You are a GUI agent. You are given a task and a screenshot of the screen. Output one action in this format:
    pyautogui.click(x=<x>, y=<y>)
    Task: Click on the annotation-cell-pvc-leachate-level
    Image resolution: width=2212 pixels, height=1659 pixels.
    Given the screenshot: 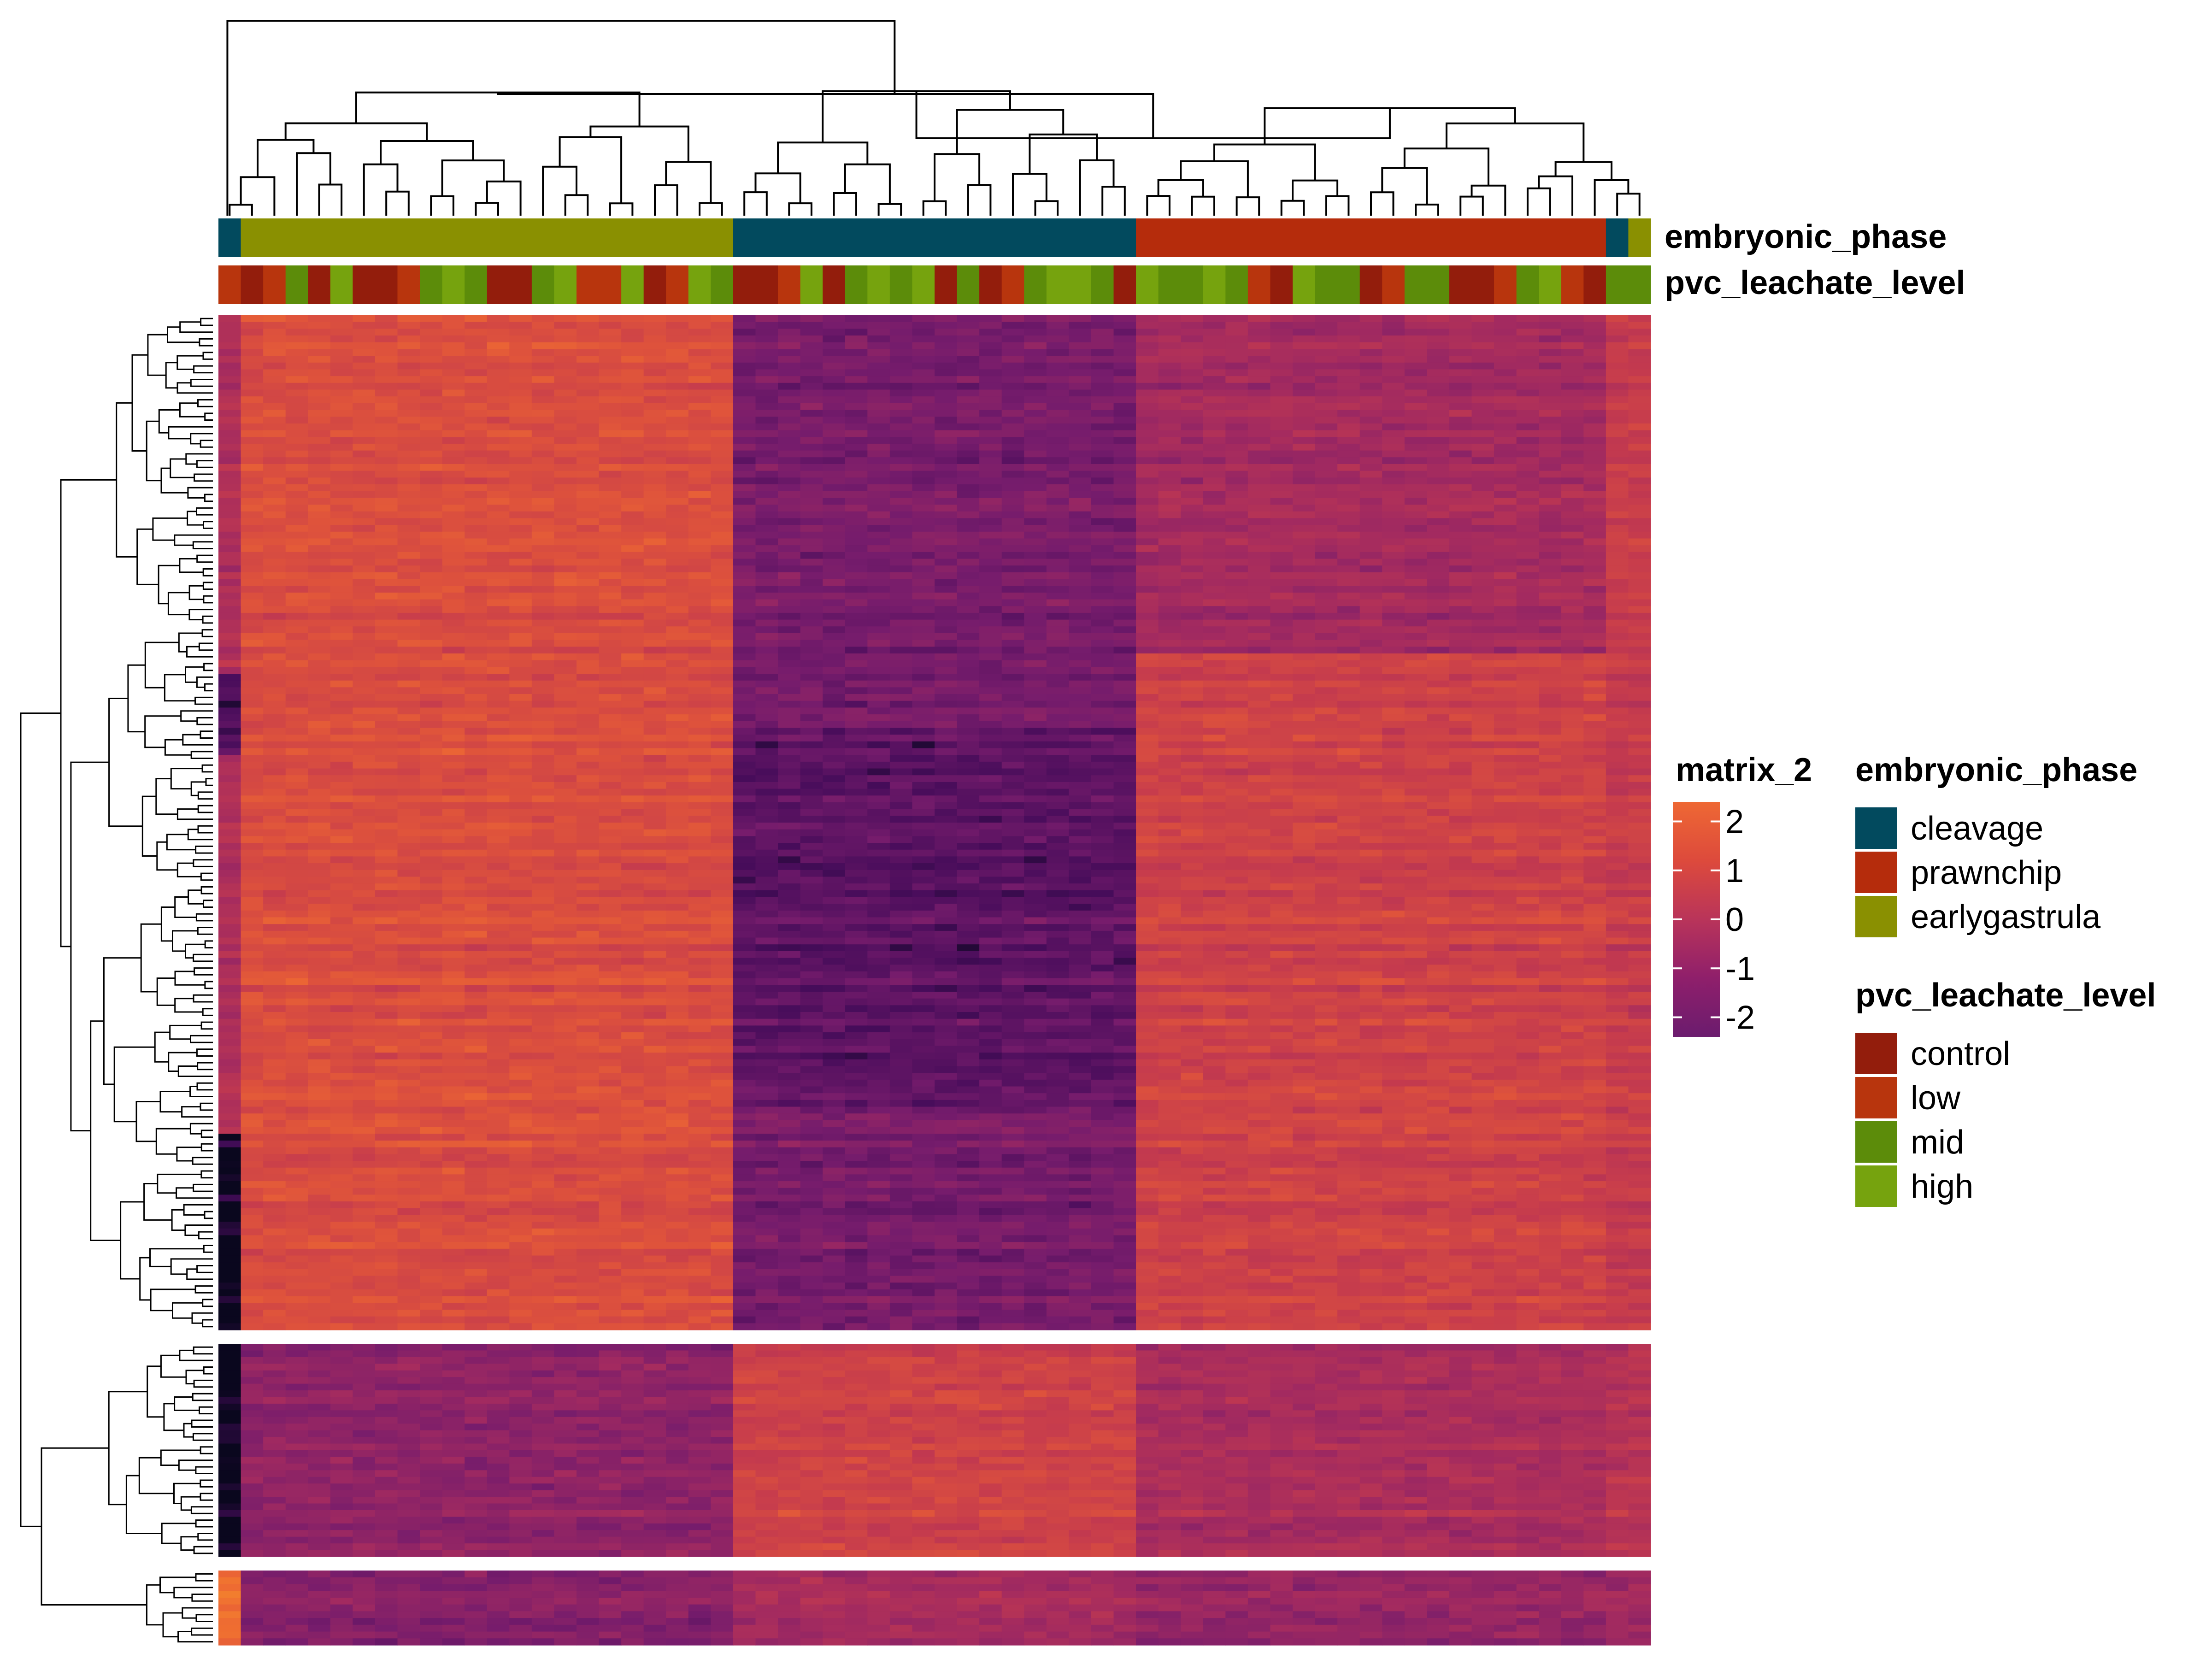 What is the action you would take?
    pyautogui.click(x=1169, y=284)
    